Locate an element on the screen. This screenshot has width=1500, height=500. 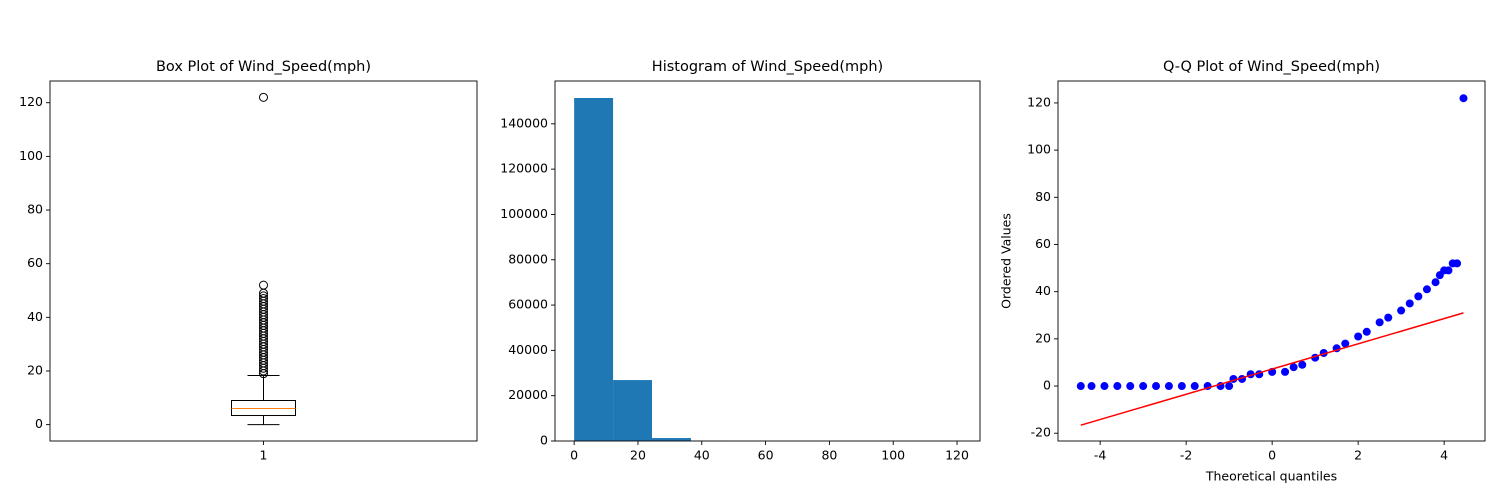
fit-line is located at coordinates (1272, 369).